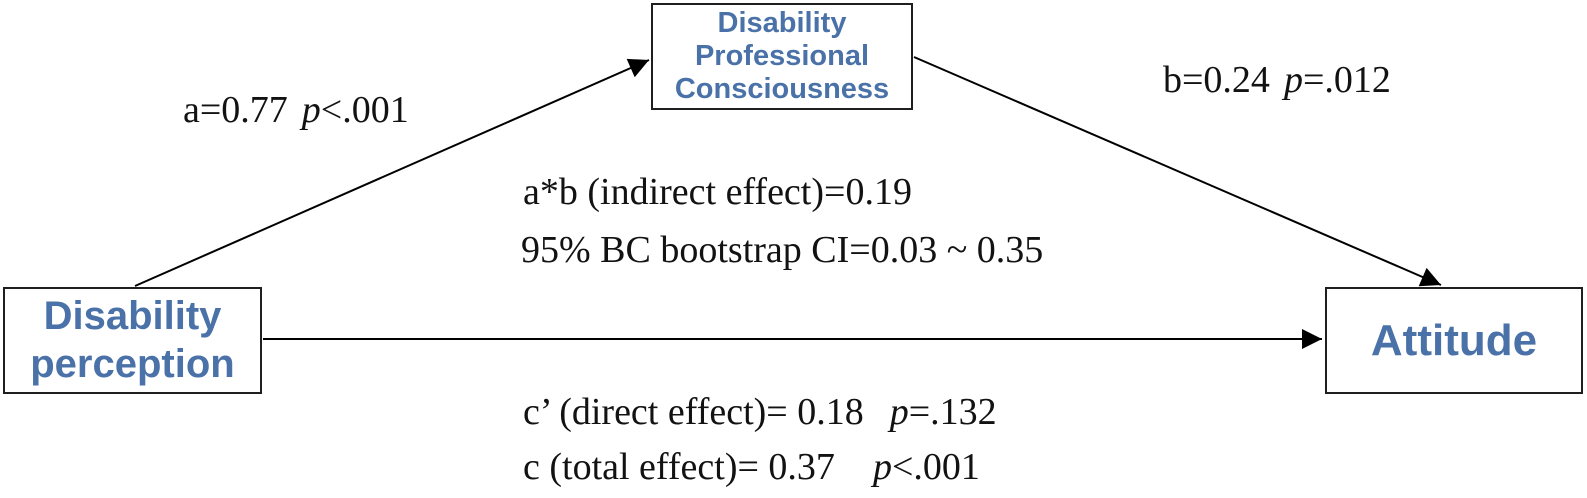 This screenshot has width=1587, height=498. What do you see at coordinates (882, 467) in the screenshot?
I see `total-effect-p-symbol: p` at bounding box center [882, 467].